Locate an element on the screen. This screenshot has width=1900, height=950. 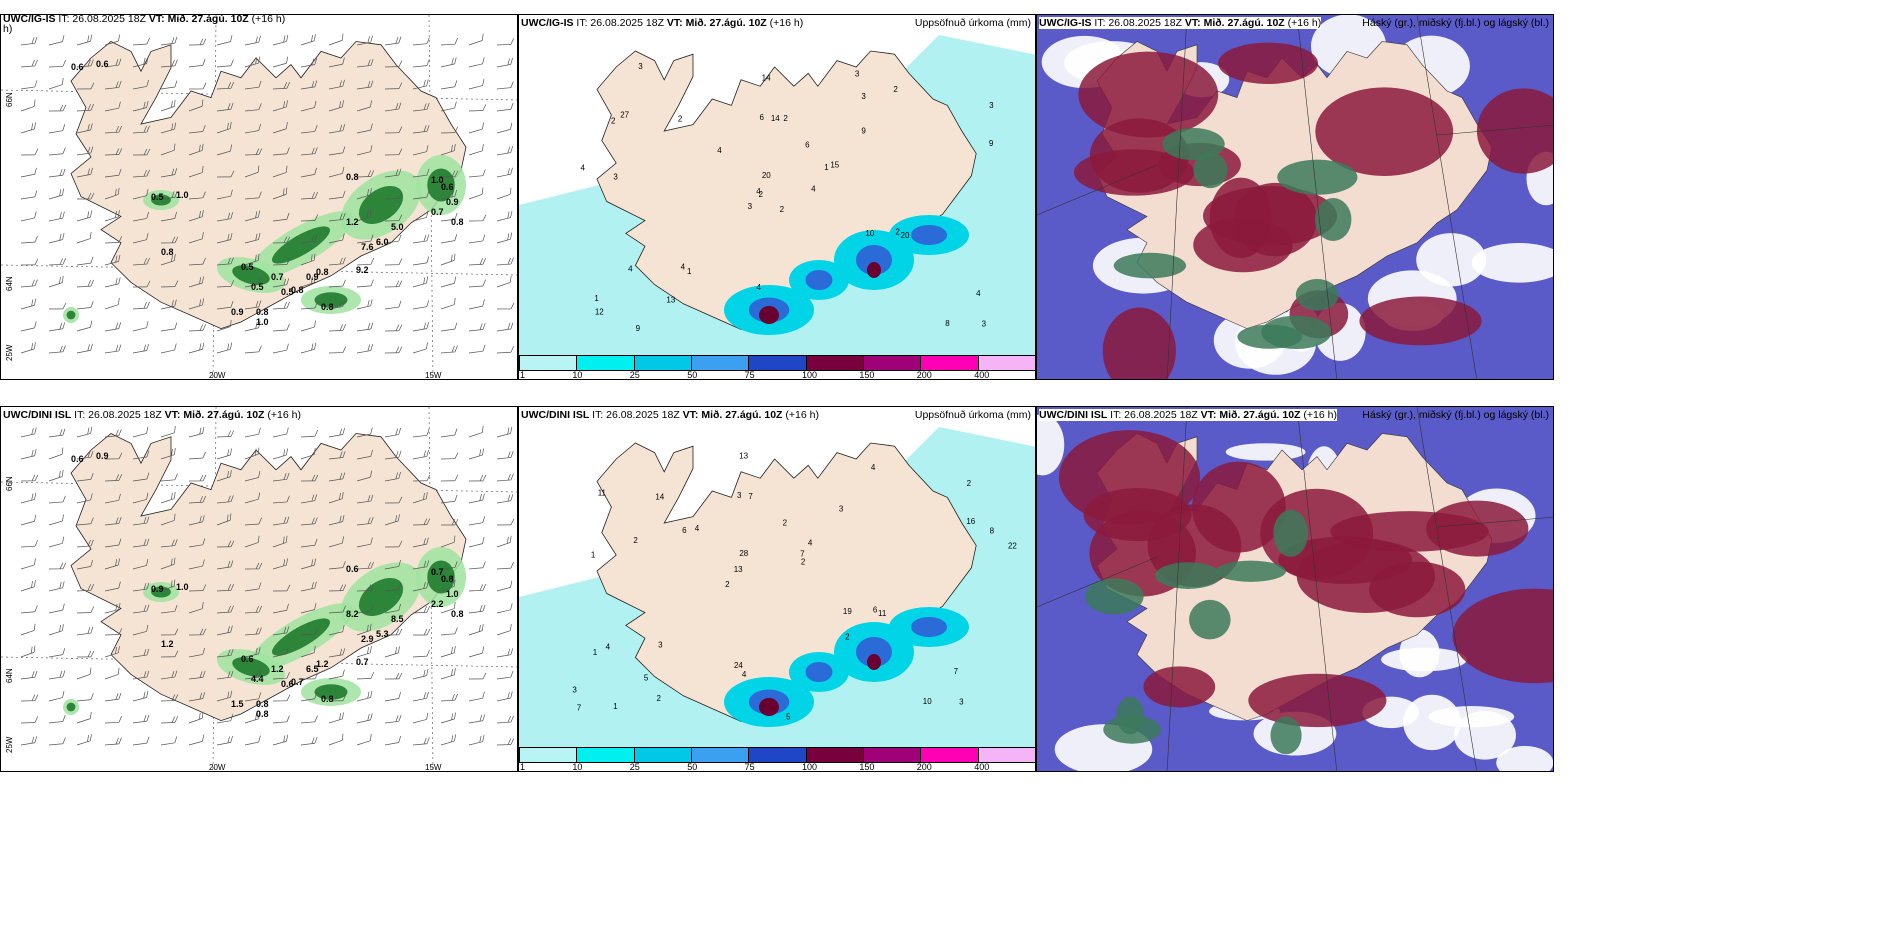
precip-value-label: 16 is located at coordinates (970, 521).